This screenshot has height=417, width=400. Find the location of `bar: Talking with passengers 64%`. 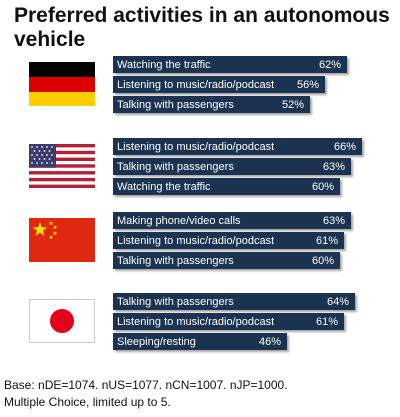

bar: Talking with passengers 64% is located at coordinates (234, 301).